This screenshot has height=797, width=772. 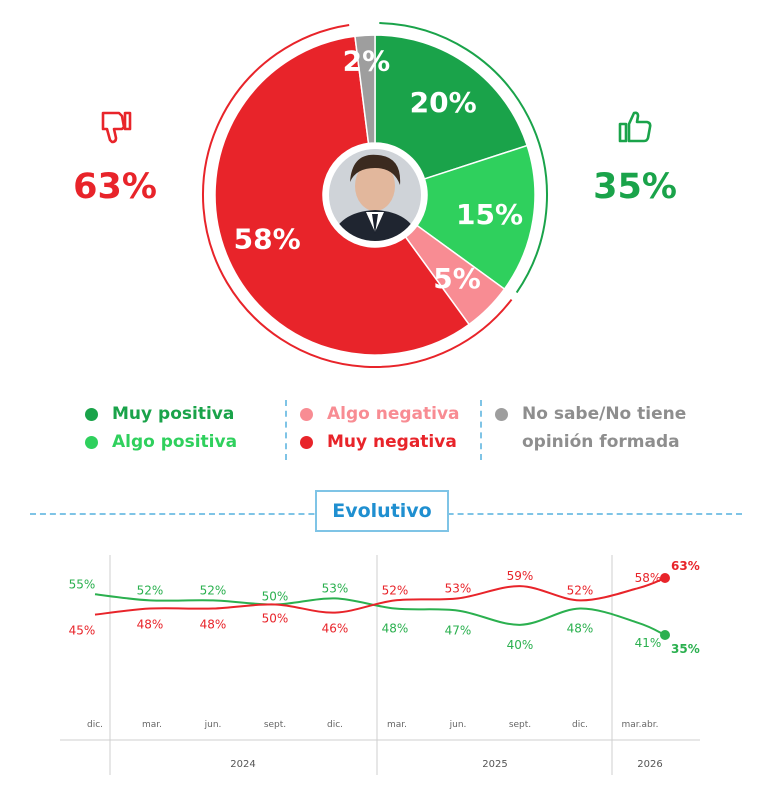 What do you see at coordinates (457, 278) in the screenshot?
I see `donut-slice-label: 5%` at bounding box center [457, 278].